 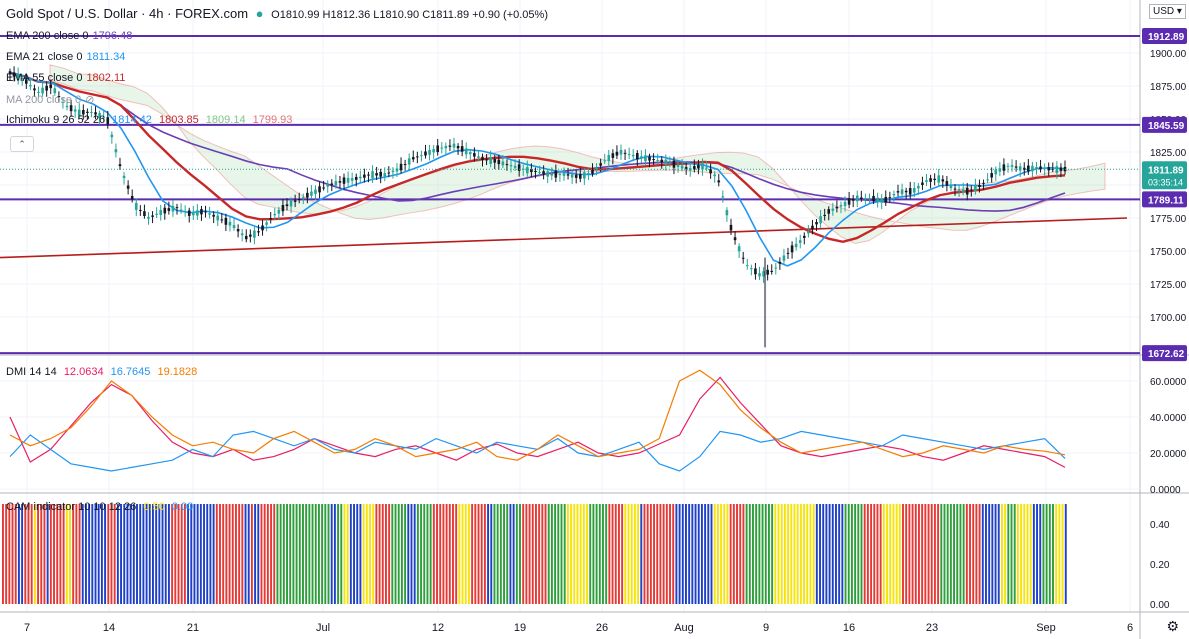 What do you see at coordinates (1168, 153) in the screenshot?
I see `price-tick-label: 1825.00` at bounding box center [1168, 153].